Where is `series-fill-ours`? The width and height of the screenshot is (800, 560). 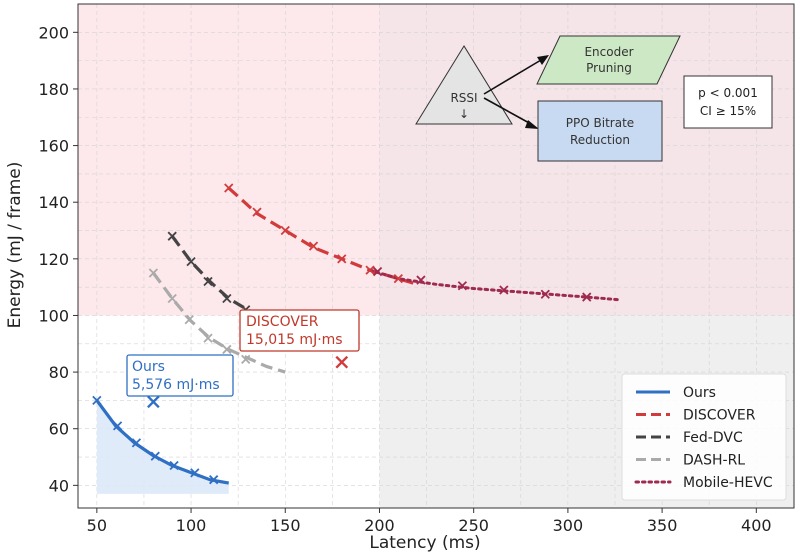 series-fill-ours is located at coordinates (162, 447).